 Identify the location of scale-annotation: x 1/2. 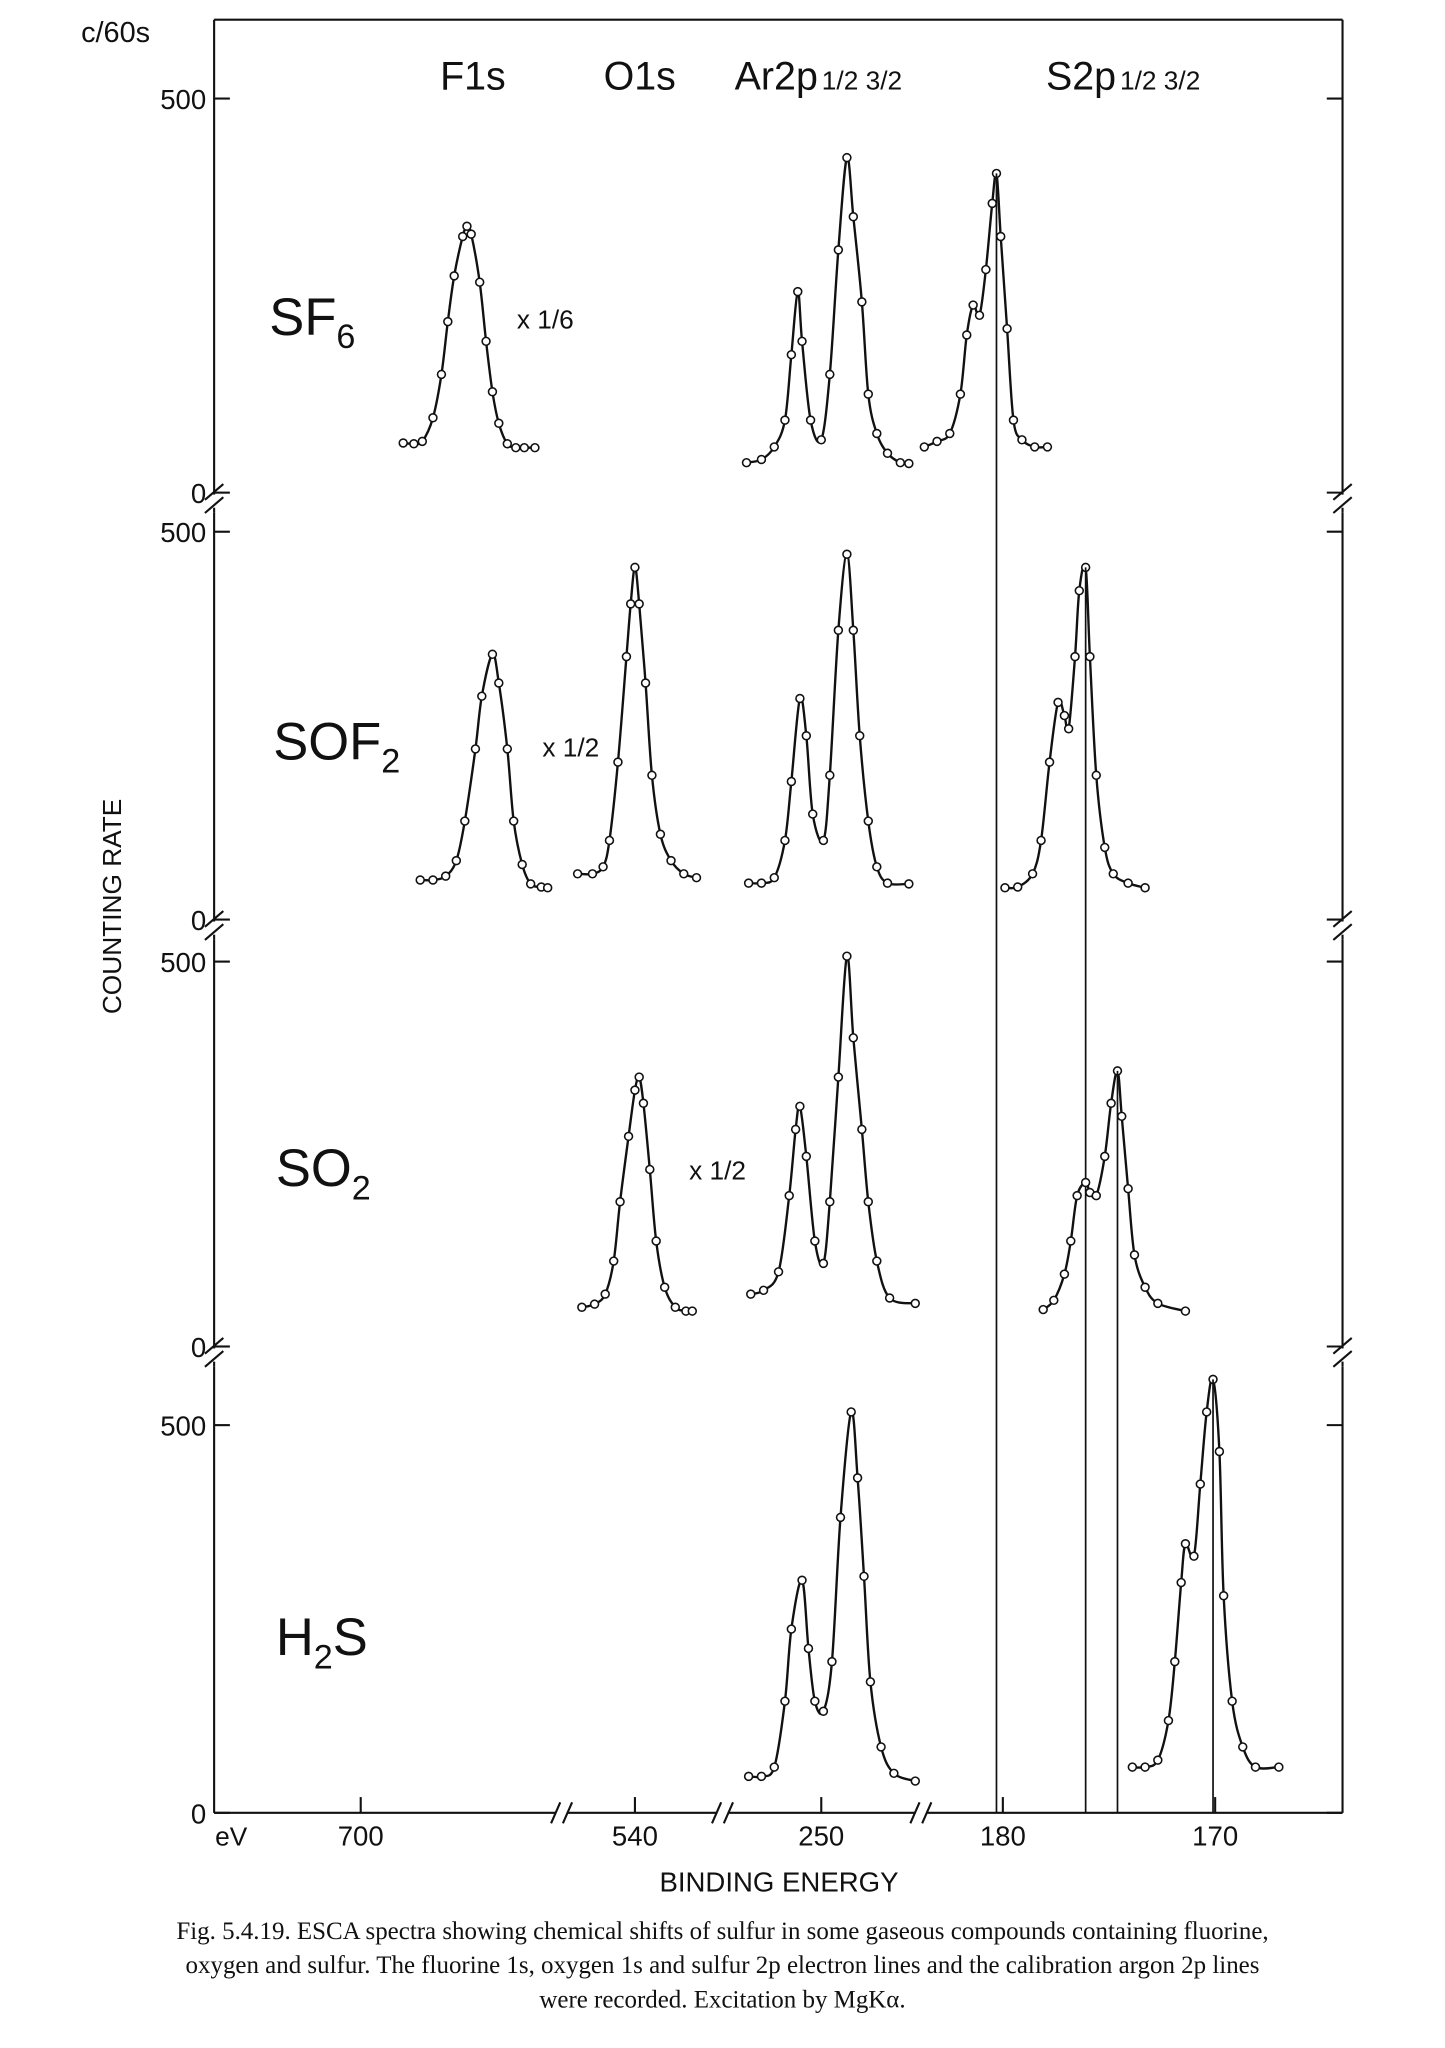
(570, 748).